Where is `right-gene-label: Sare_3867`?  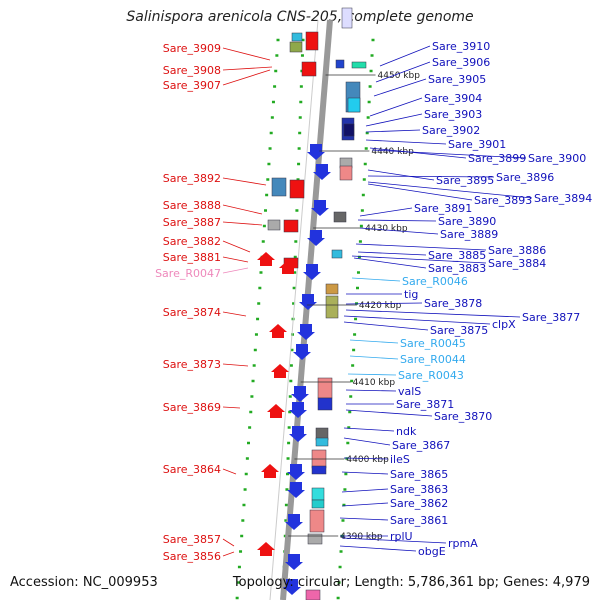
right-gene-label: Sare_3867 is located at coordinates (421, 445).